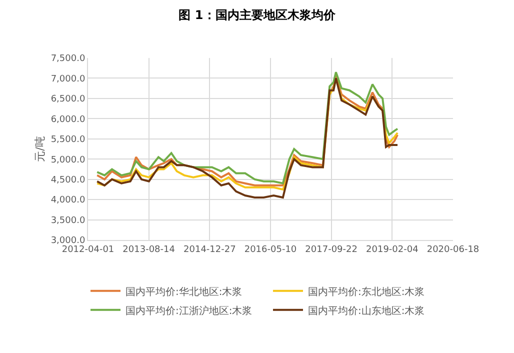 This screenshot has height=353, width=514. I want to click on legend-label: 国内平均价:东北地区:木浆, so click(366, 292).